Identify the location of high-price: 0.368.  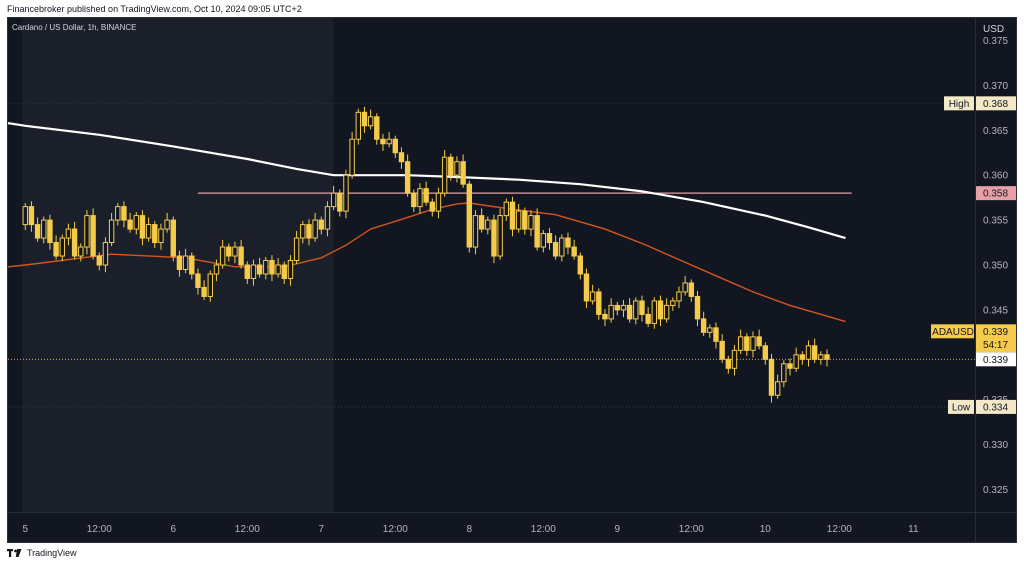
(996, 103).